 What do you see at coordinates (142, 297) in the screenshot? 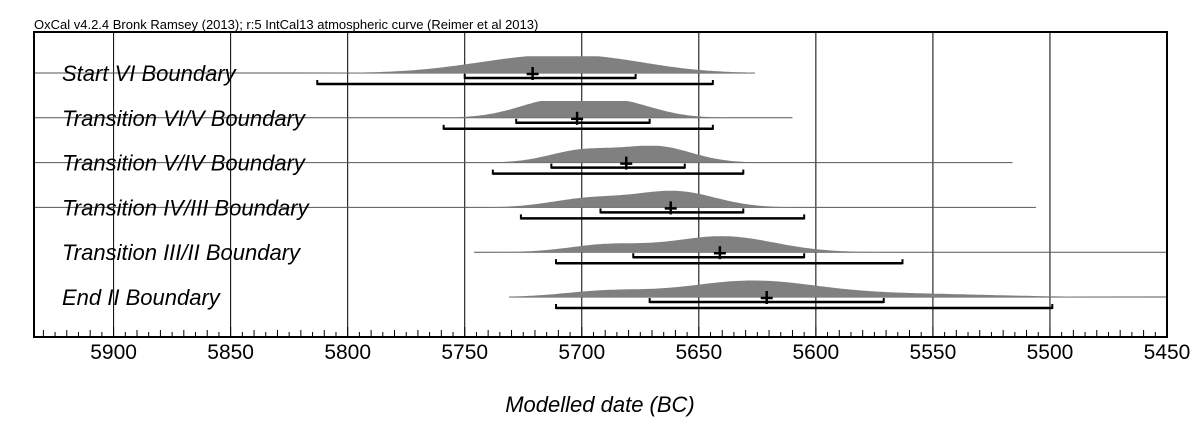
I see `series-label: End II Boundary` at bounding box center [142, 297].